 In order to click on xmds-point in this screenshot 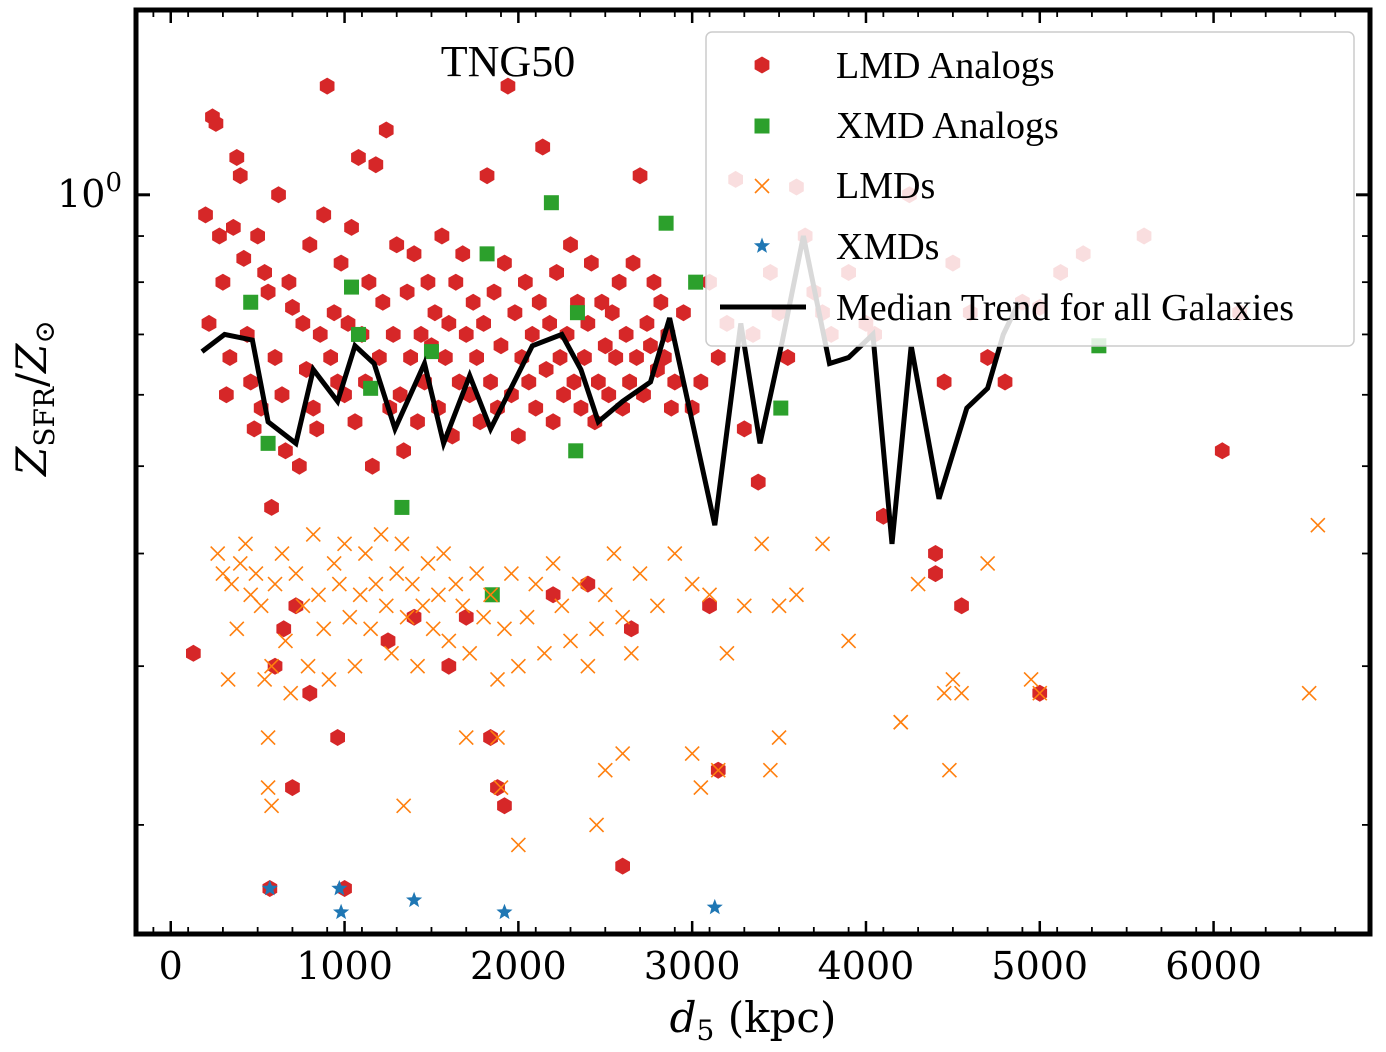, I will do `click(714, 906)`.